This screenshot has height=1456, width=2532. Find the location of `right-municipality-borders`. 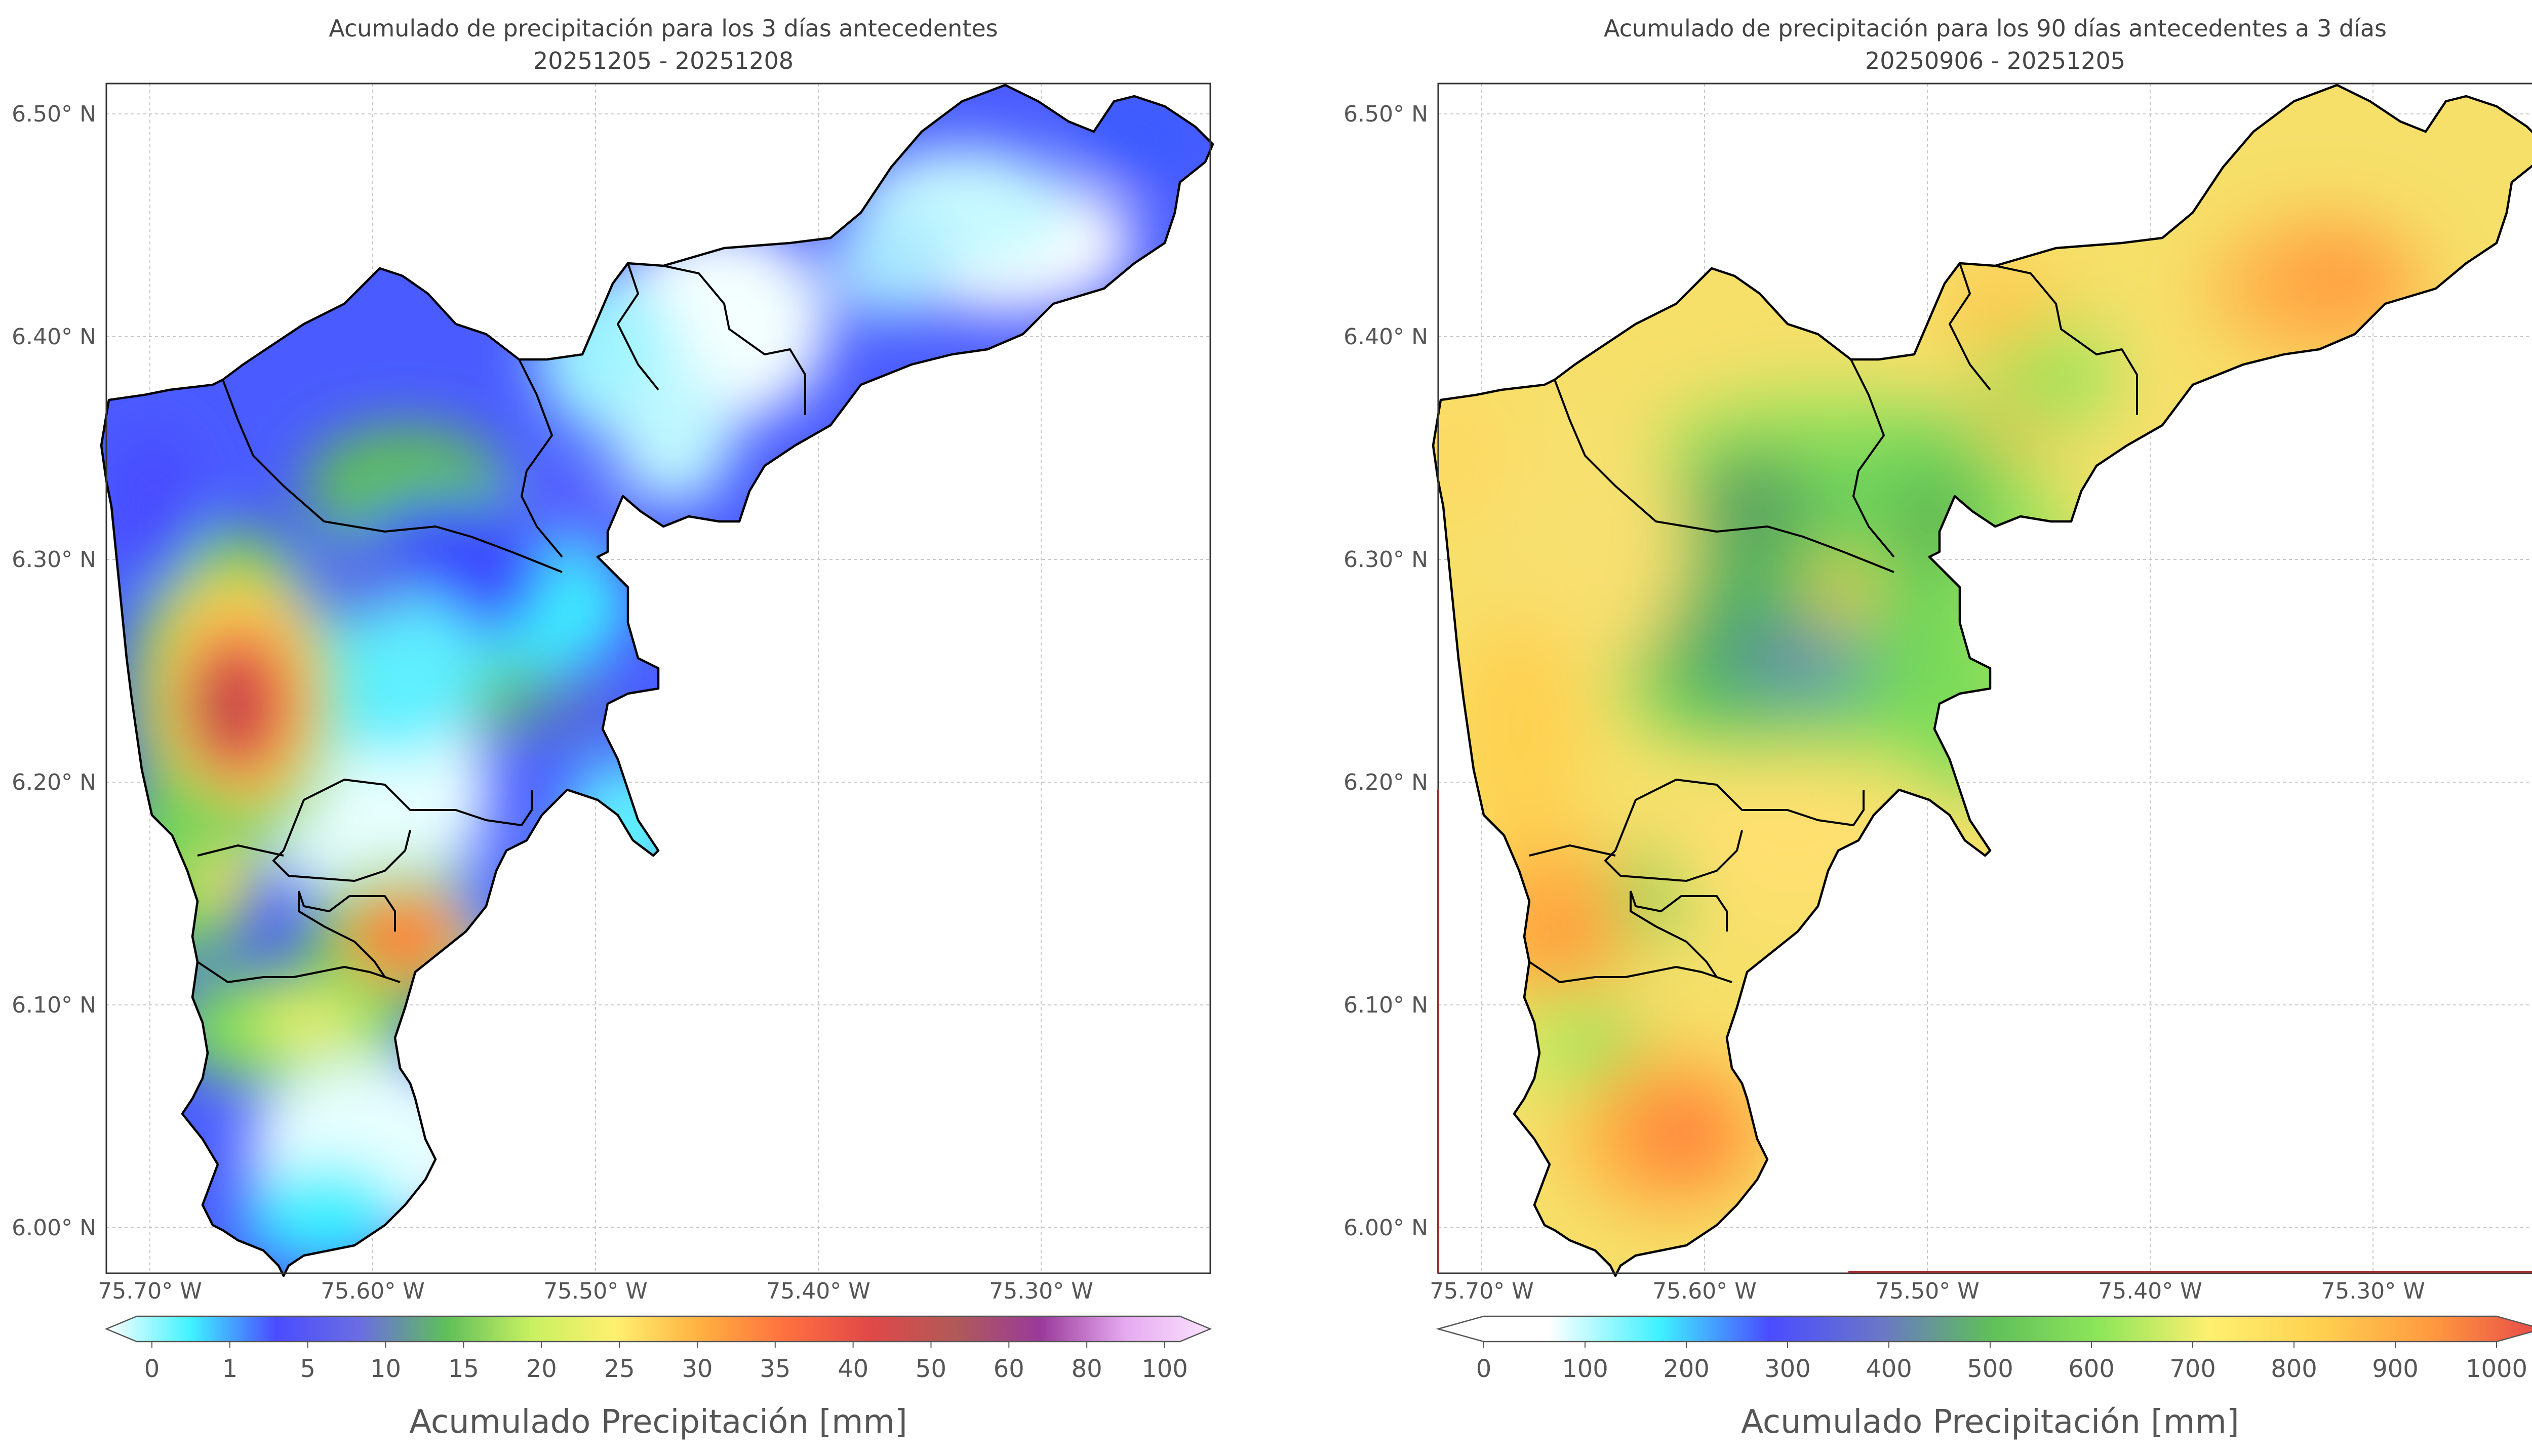

right-municipality-borders is located at coordinates (1833, 623).